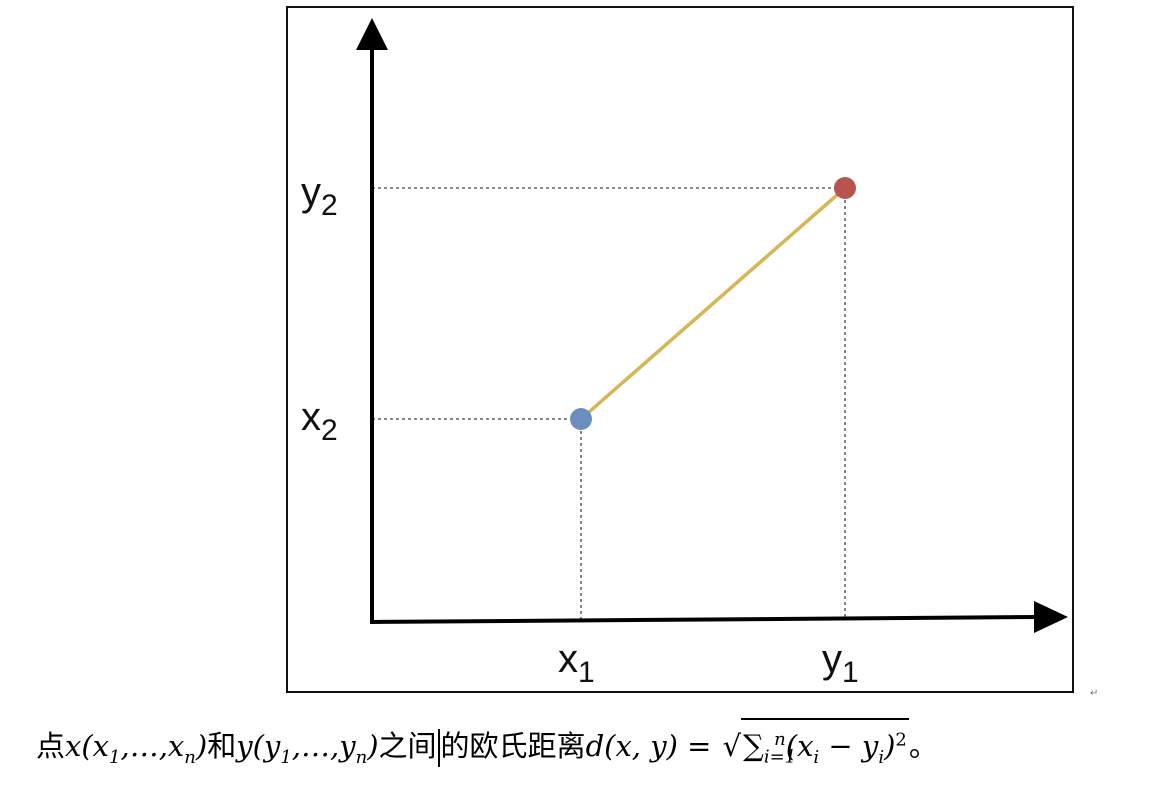 The width and height of the screenshot is (1175, 787). I want to click on point-x, so click(581, 419).